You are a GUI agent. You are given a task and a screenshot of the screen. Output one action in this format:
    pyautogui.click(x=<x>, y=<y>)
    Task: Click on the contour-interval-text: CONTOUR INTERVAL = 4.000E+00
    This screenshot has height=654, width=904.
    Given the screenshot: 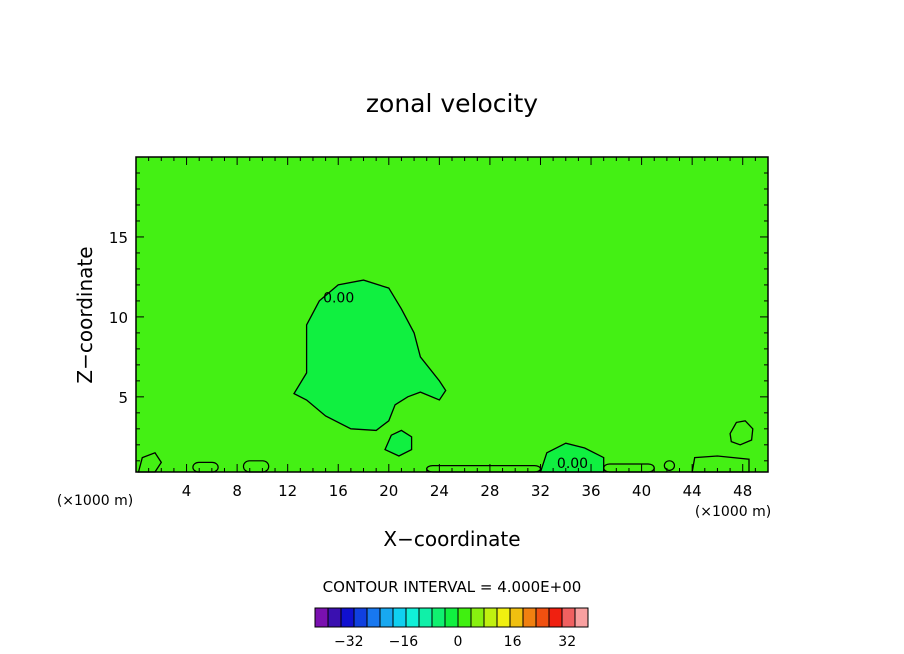 What is the action you would take?
    pyautogui.click(x=452, y=587)
    